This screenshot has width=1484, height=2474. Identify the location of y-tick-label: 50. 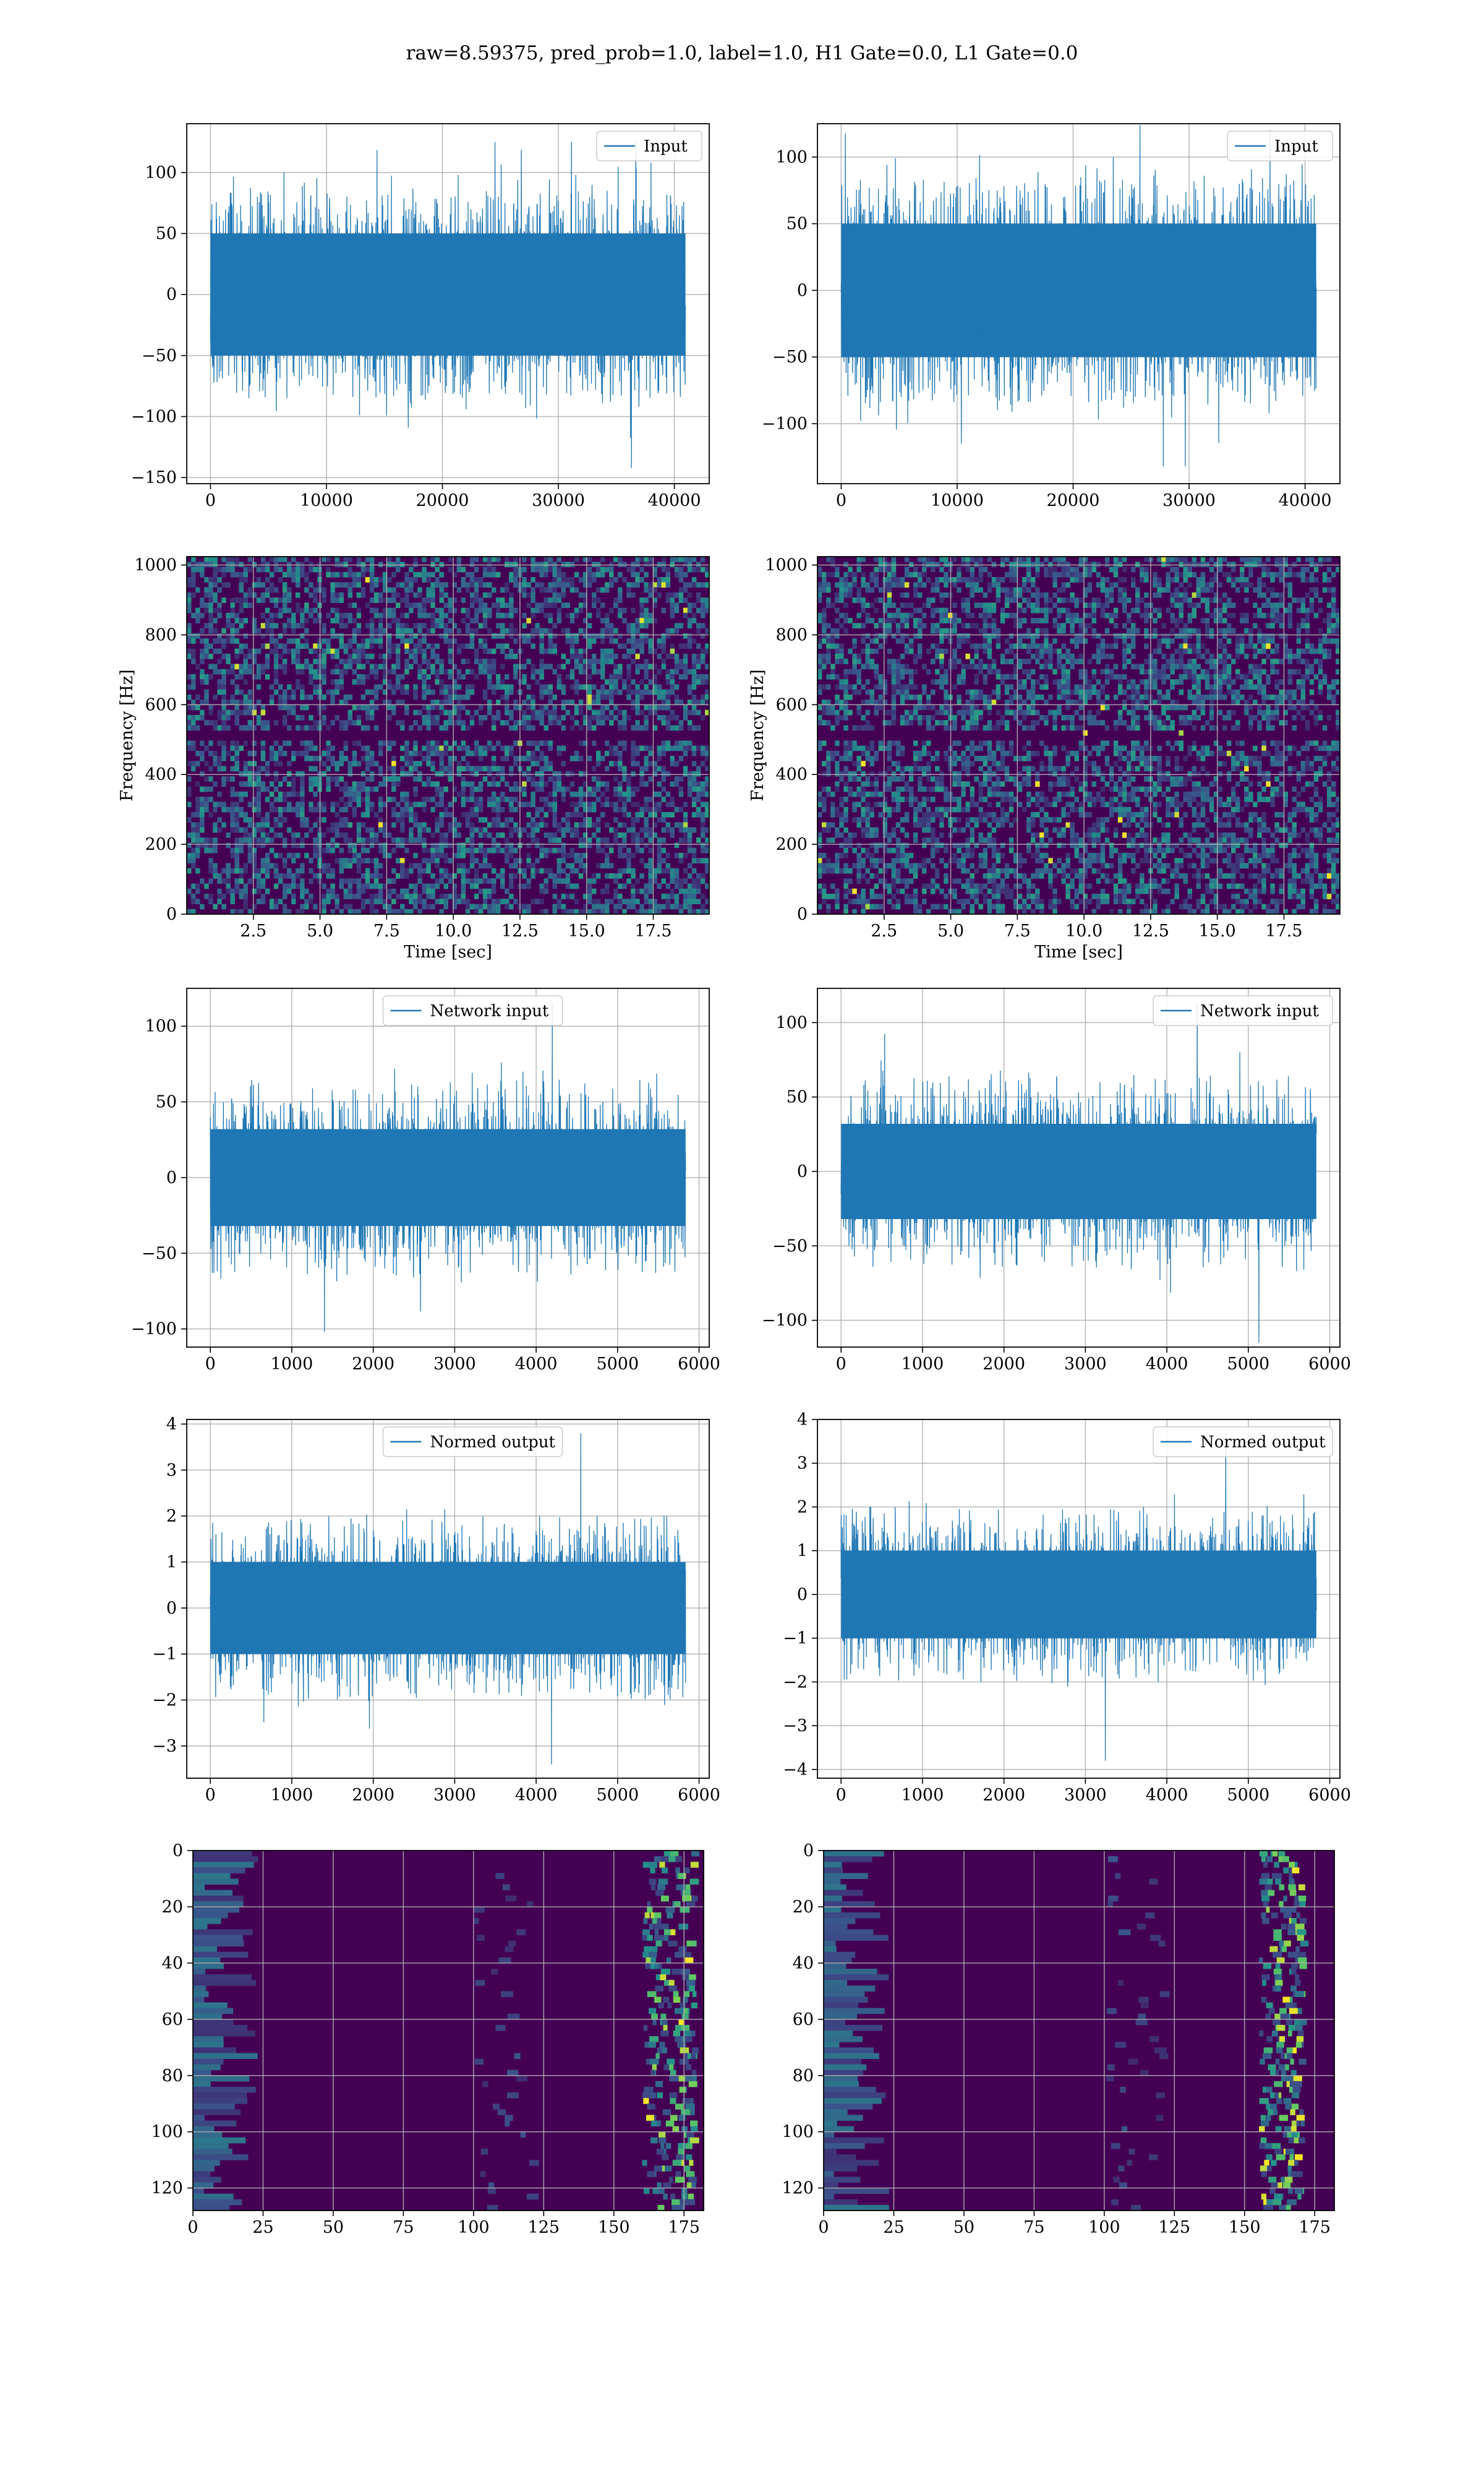
(797, 225).